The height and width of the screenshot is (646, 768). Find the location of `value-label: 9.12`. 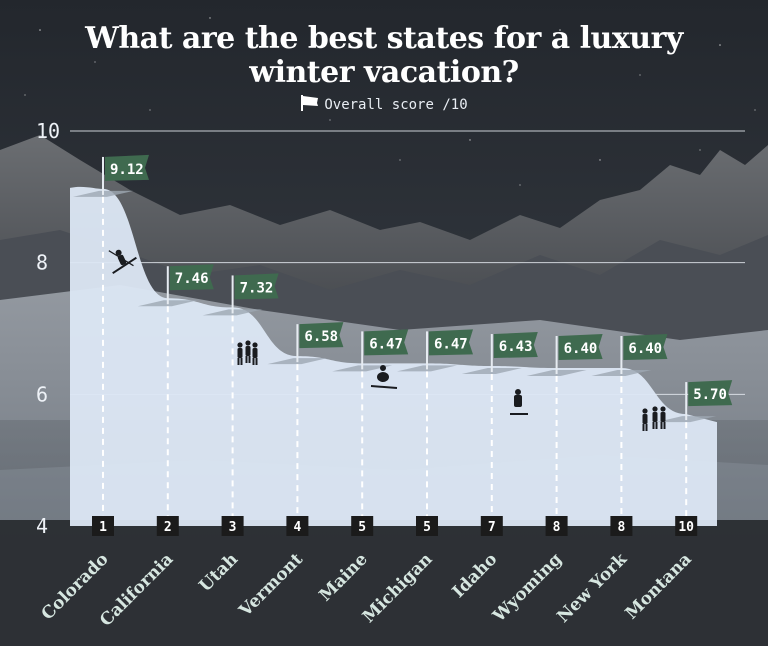

value-label: 9.12 is located at coordinates (127, 170).